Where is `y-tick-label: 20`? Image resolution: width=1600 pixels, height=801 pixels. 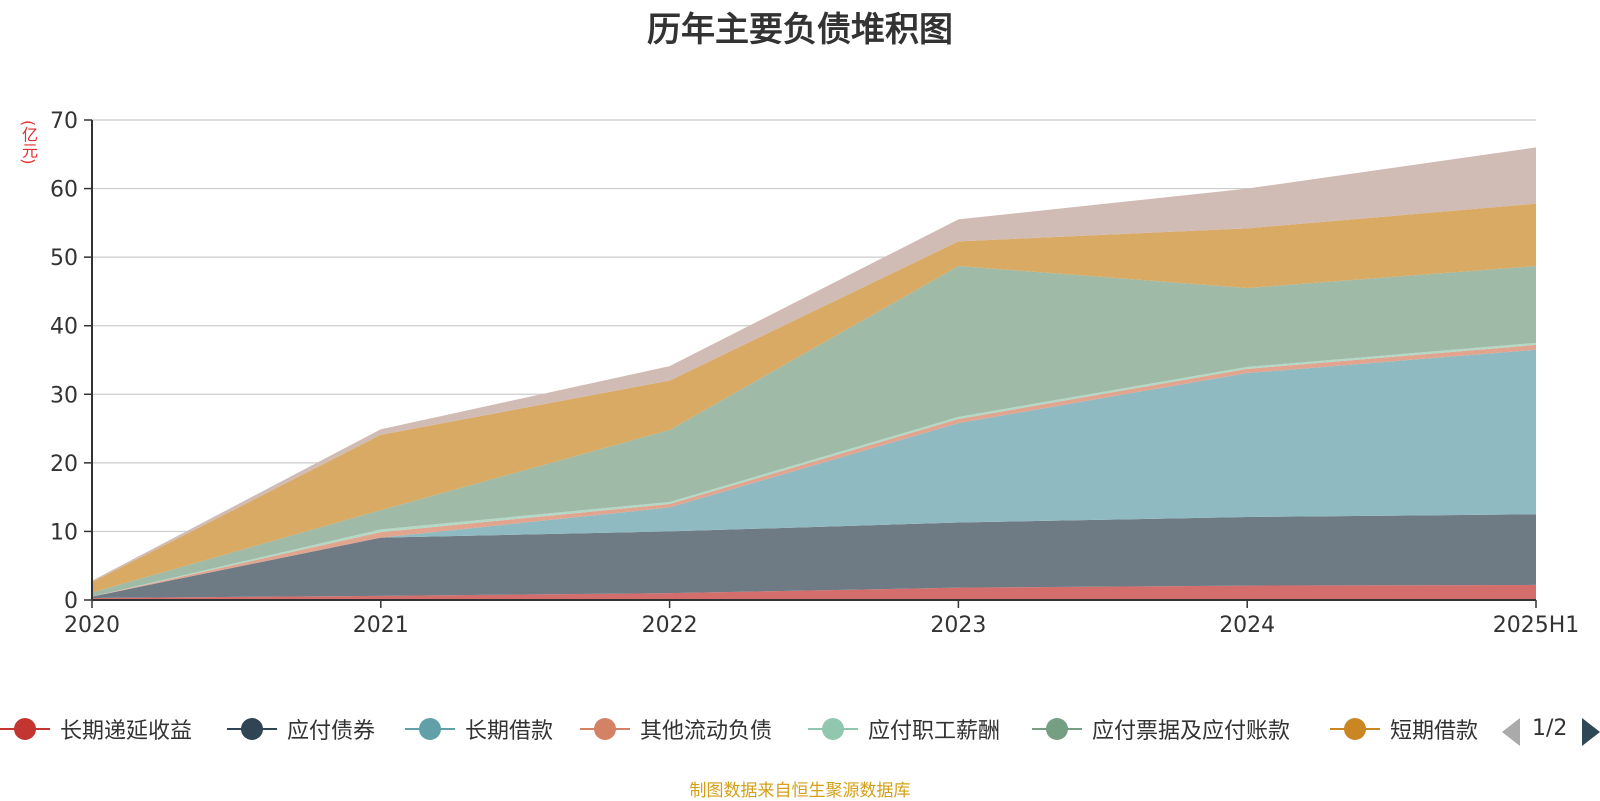 y-tick-label: 20 is located at coordinates (64, 464).